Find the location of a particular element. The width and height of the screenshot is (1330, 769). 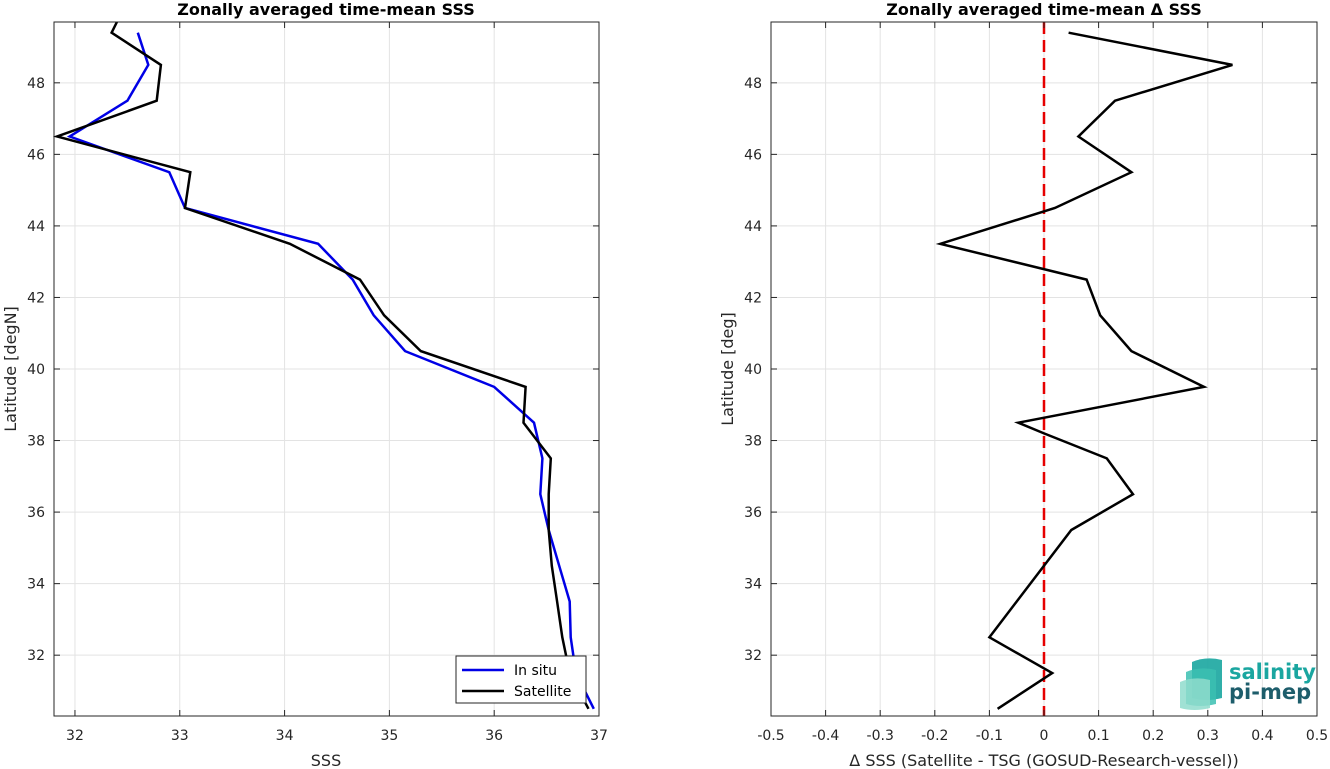

sss-x-tick-label: 33 is located at coordinates (180, 736).